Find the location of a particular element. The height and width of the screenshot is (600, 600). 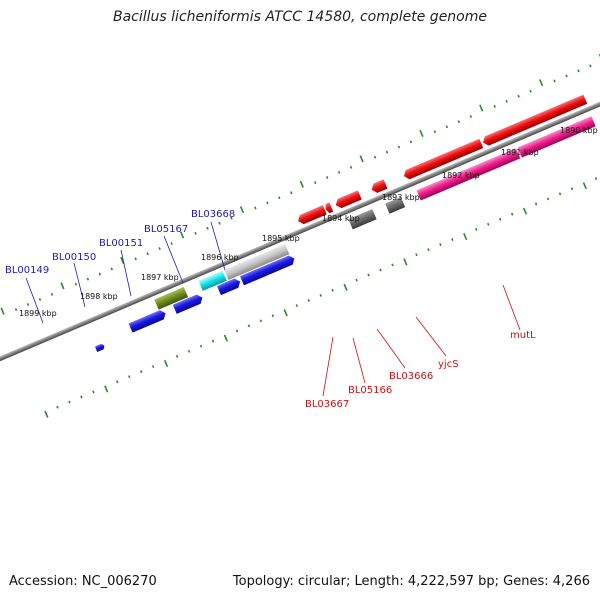

gene-label: BL00149 is located at coordinates (27, 270).